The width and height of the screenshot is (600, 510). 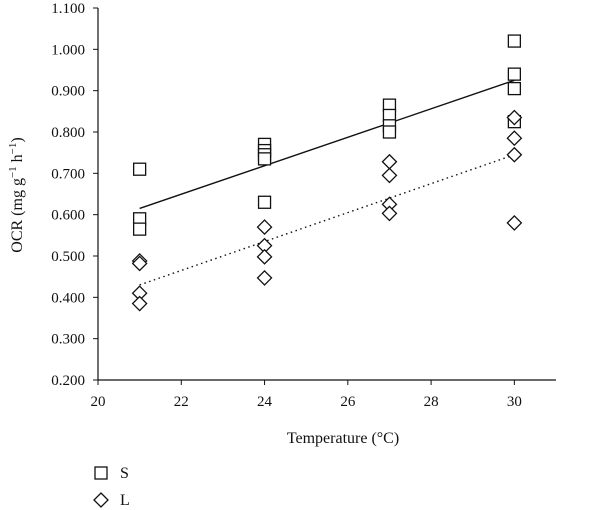 I want to click on x-tick-label: 26, so click(x=348, y=402).